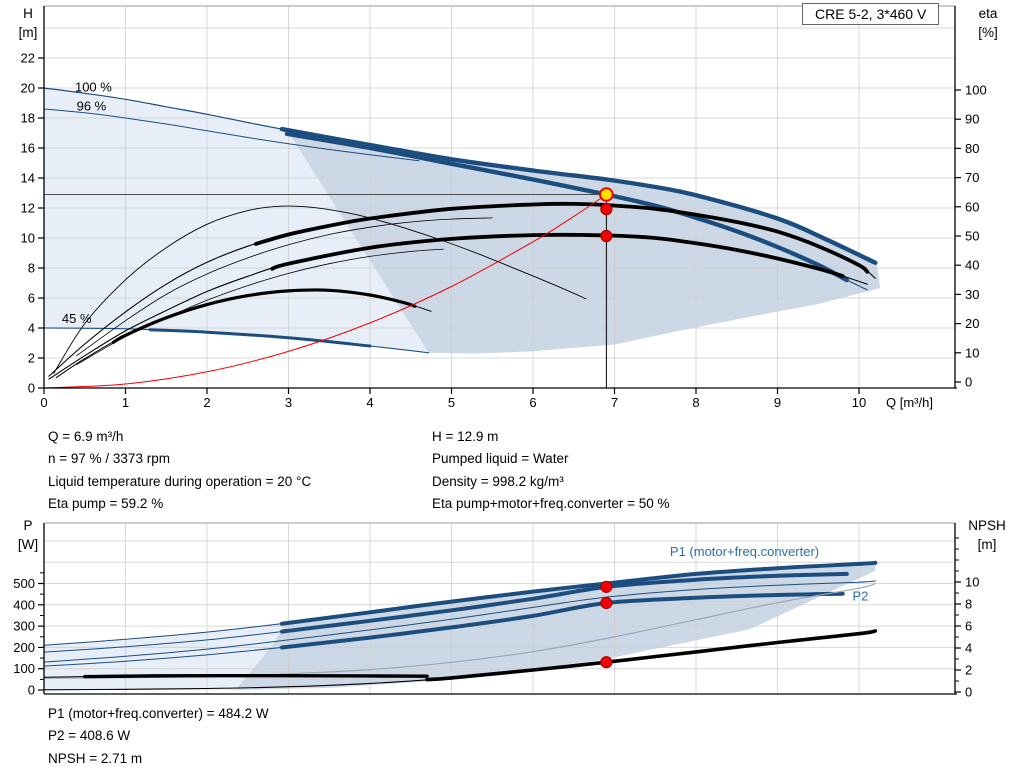 This screenshot has height=781, width=1024. What do you see at coordinates (24, 604) in the screenshot?
I see `left-axis-tick-label: 400` at bounding box center [24, 604].